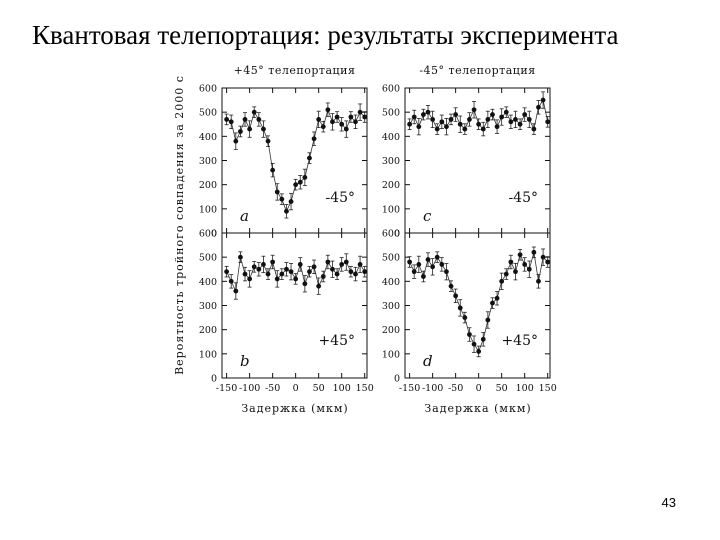 This screenshot has height=540, width=720. I want to click on x-tick-label: -150, so click(409, 388).